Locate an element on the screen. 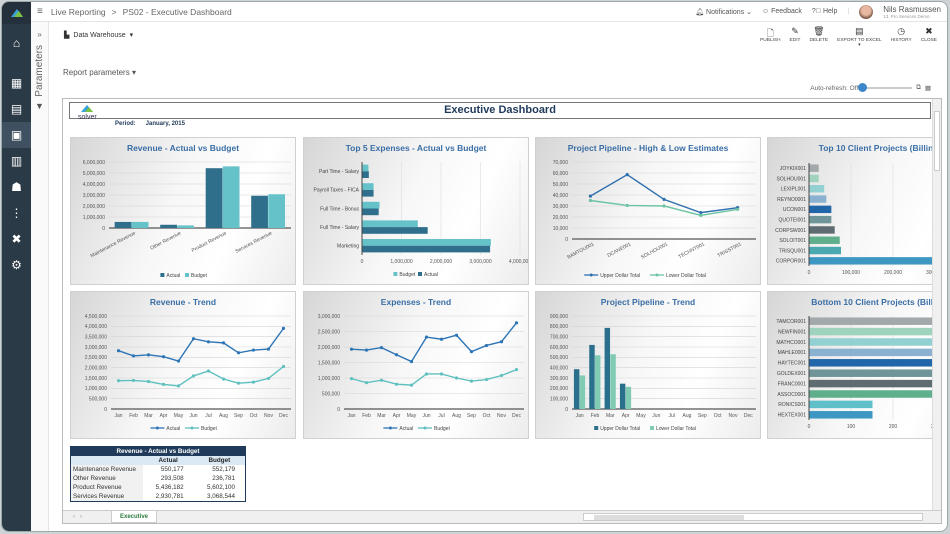  y-tick-label: 10,000 is located at coordinates (561, 229).